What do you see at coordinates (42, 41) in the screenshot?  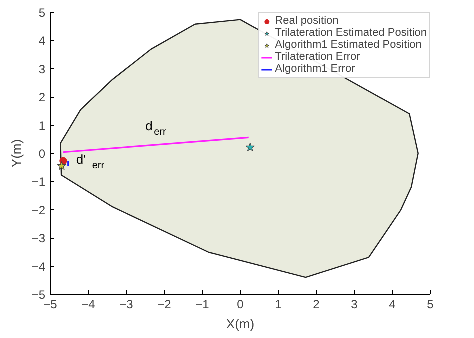 I see `y-tick-label: 4` at bounding box center [42, 41].